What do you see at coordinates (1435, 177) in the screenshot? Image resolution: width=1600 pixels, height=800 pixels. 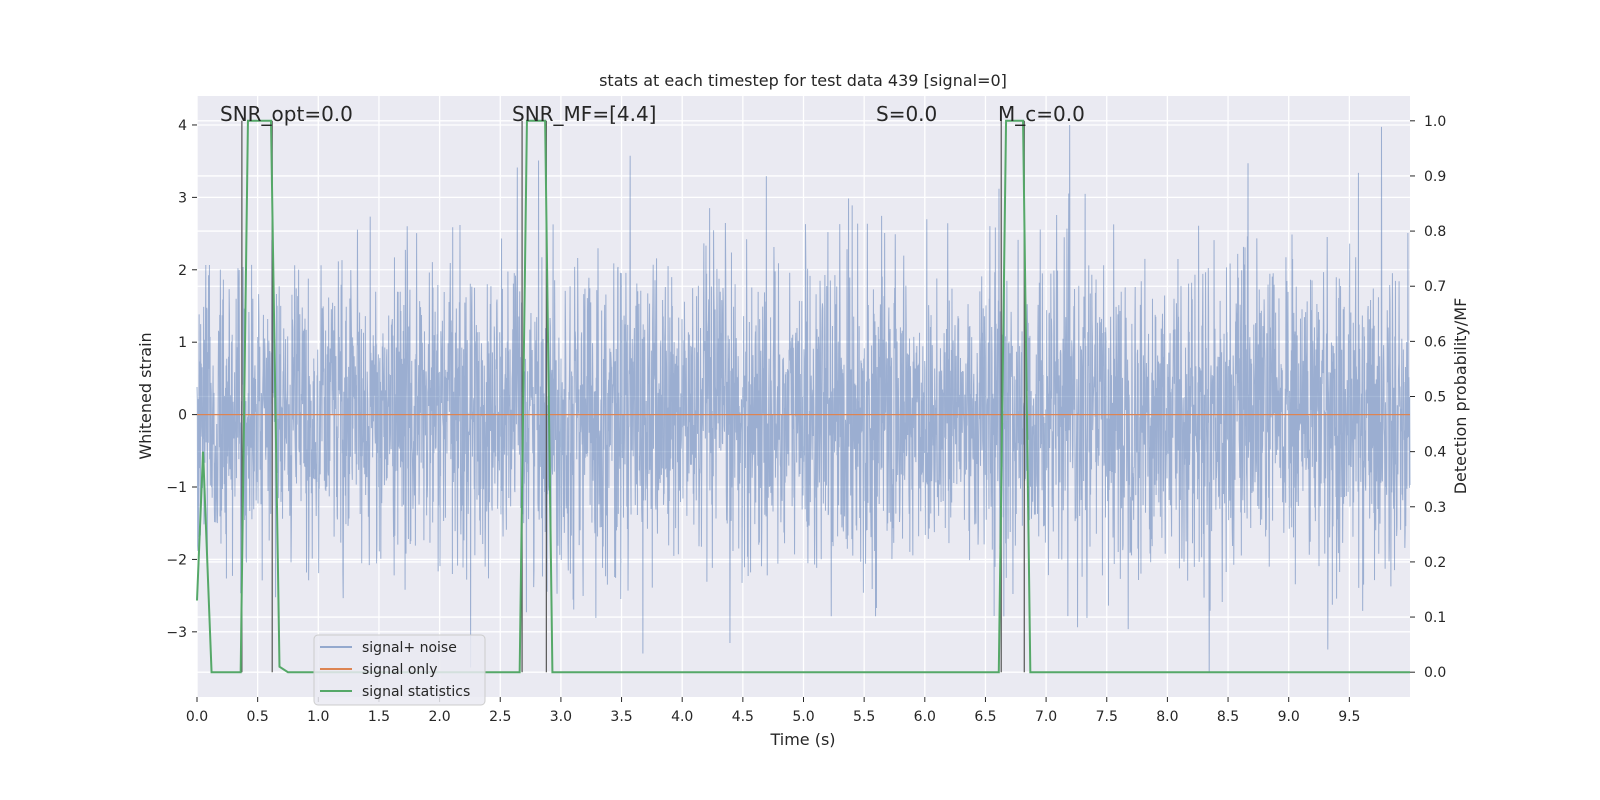 I see `y2-tick-label: 0.9` at bounding box center [1435, 177].